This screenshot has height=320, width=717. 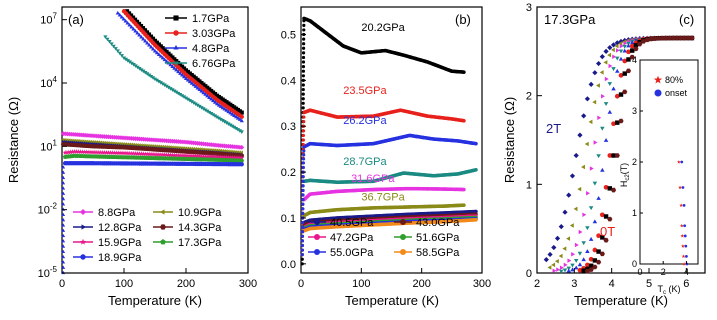 I want to click on panel-c-field-2t: 2T, so click(x=553, y=128).